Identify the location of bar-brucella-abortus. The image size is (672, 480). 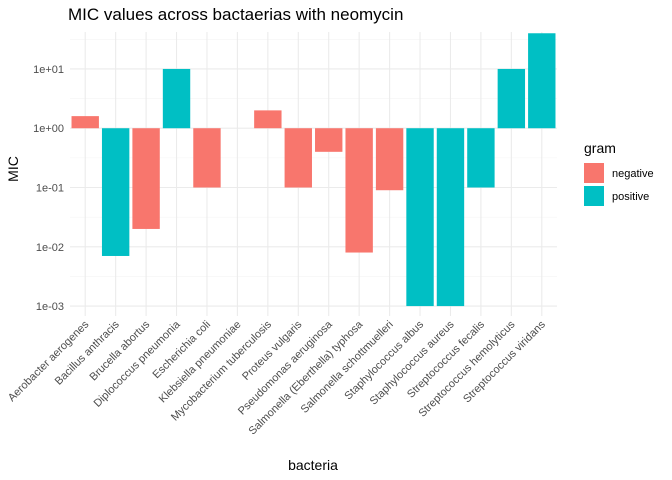
(146, 178).